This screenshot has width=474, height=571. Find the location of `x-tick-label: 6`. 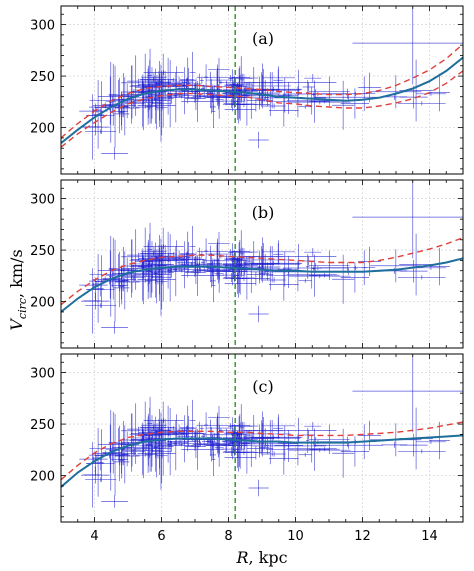

x-tick-label: 6 is located at coordinates (161, 536).